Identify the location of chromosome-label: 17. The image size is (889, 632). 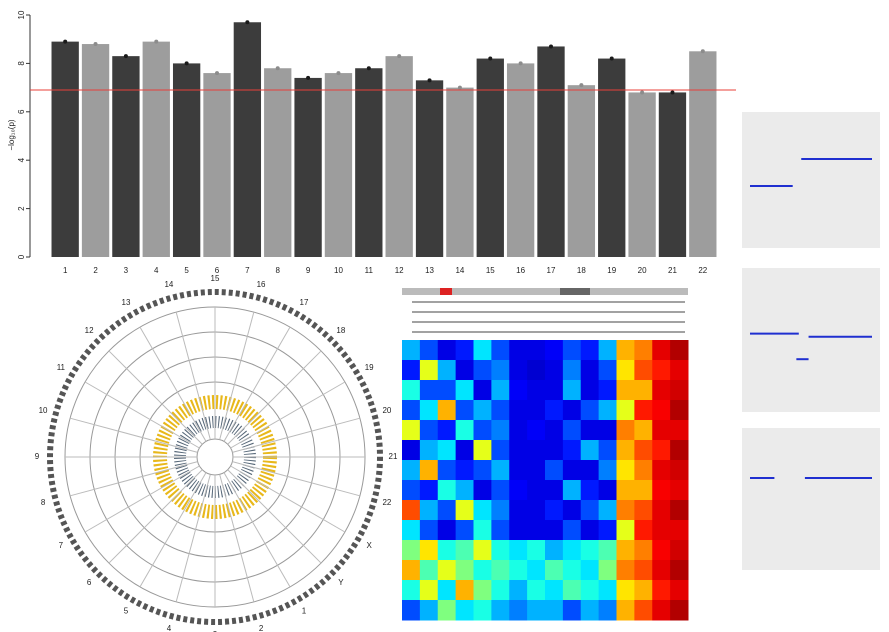
(304, 302).